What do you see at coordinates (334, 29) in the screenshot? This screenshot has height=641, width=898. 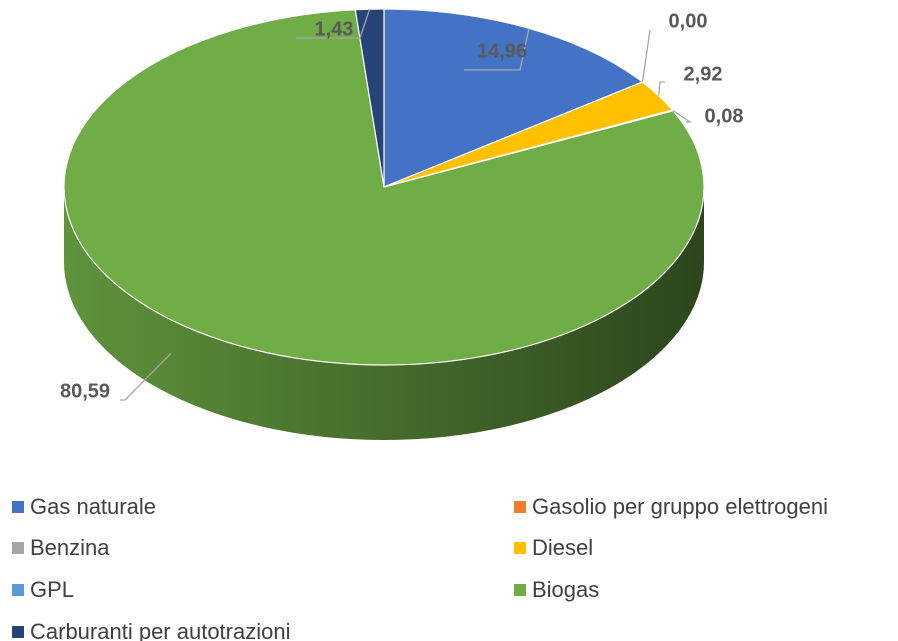 I see `value-label: 1,43` at bounding box center [334, 29].